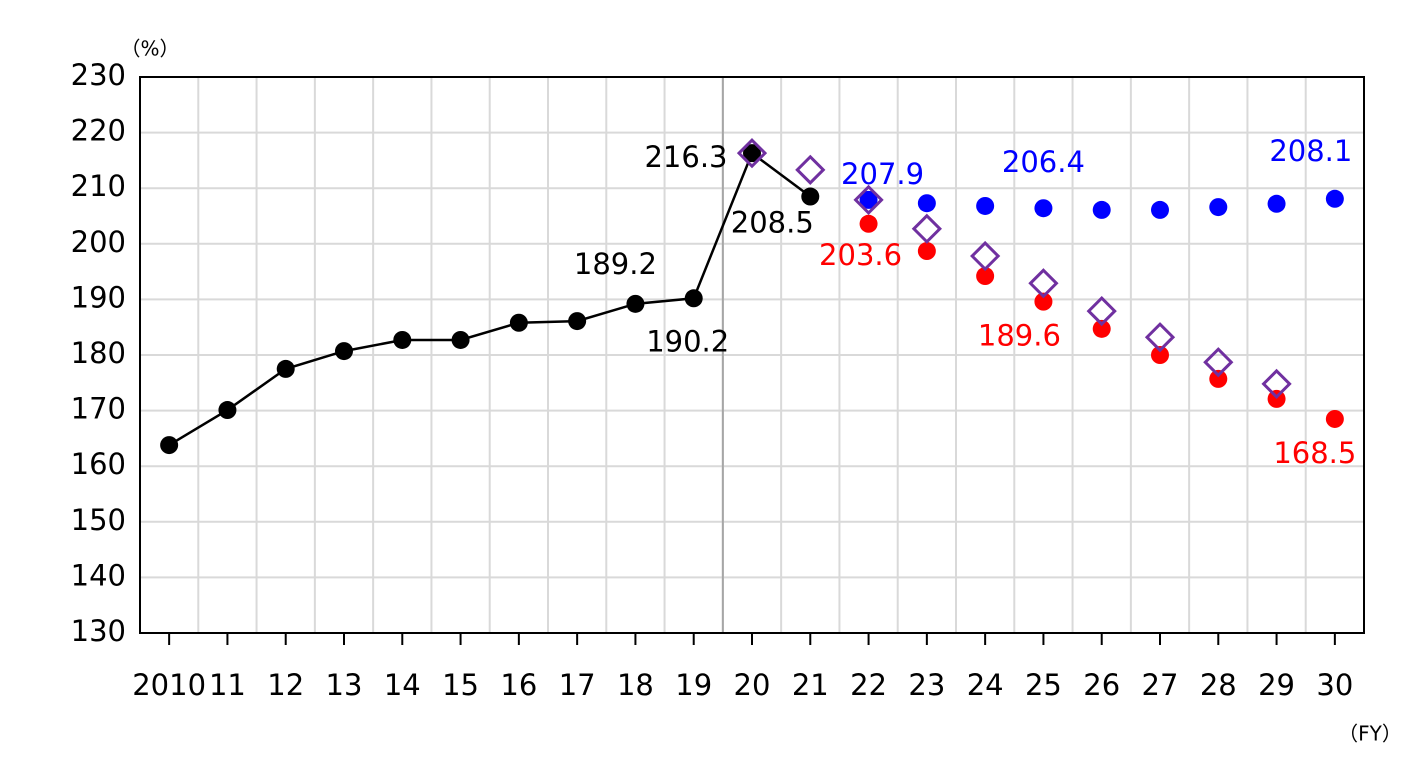 The image size is (1422, 777). I want to click on data-label: 168.5, so click(1314, 453).